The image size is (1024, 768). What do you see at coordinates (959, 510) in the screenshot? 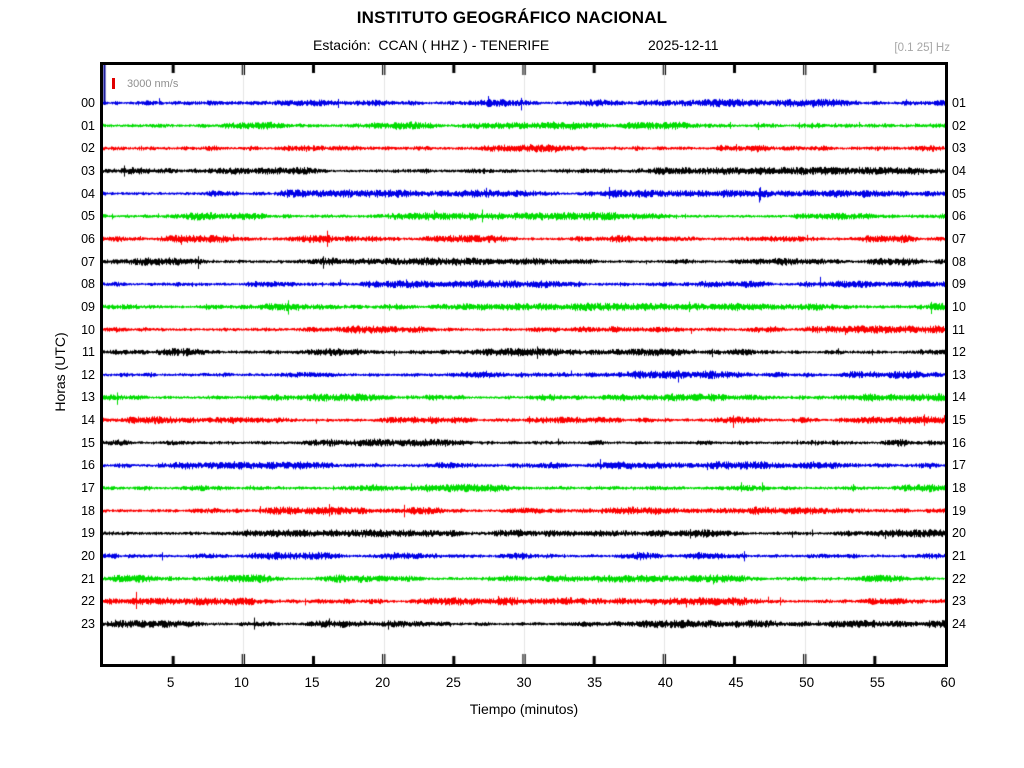
I see `hour-label-right: 19` at bounding box center [959, 510].